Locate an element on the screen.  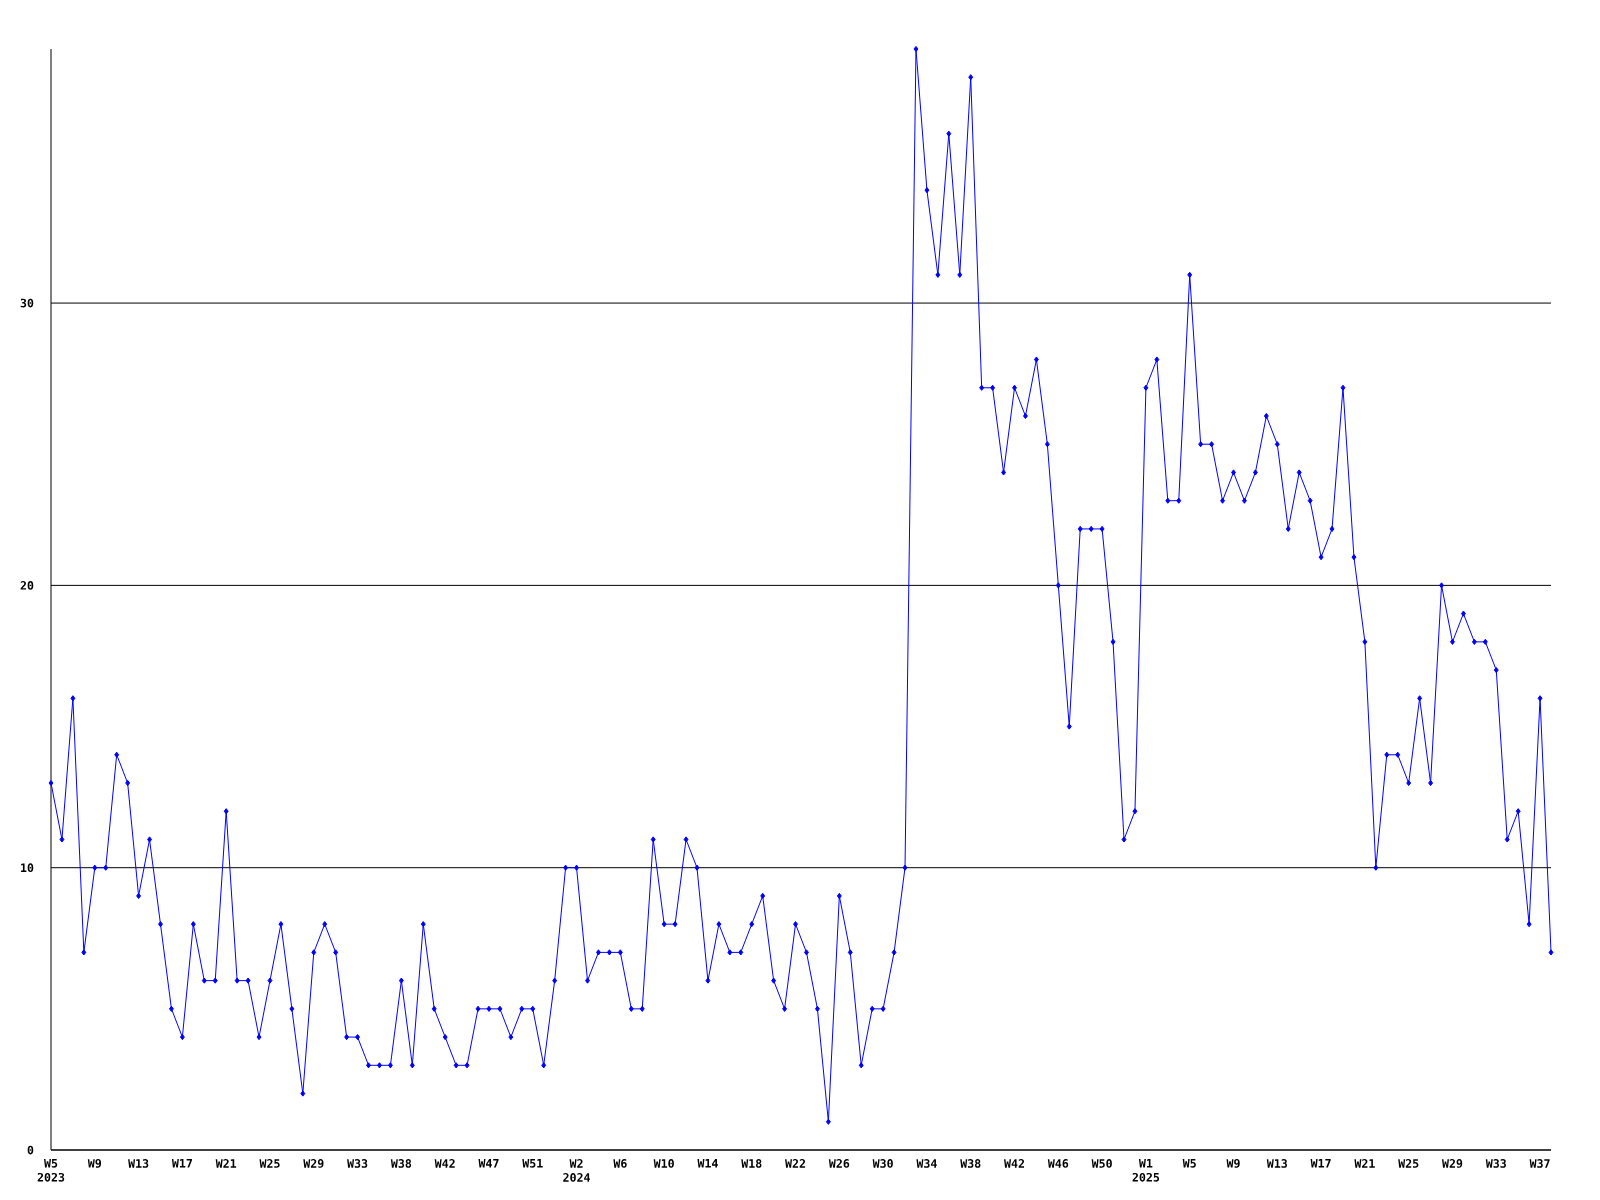
y-tick-label: 10 is located at coordinates (27, 868).